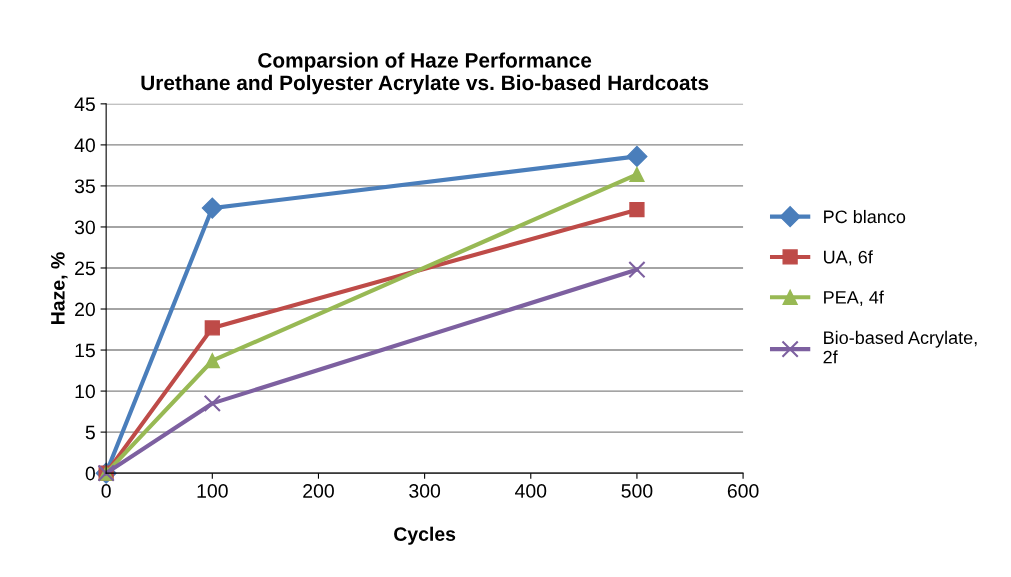 The width and height of the screenshot is (1011, 577). I want to click on y-tick-label: 10, so click(85, 391).